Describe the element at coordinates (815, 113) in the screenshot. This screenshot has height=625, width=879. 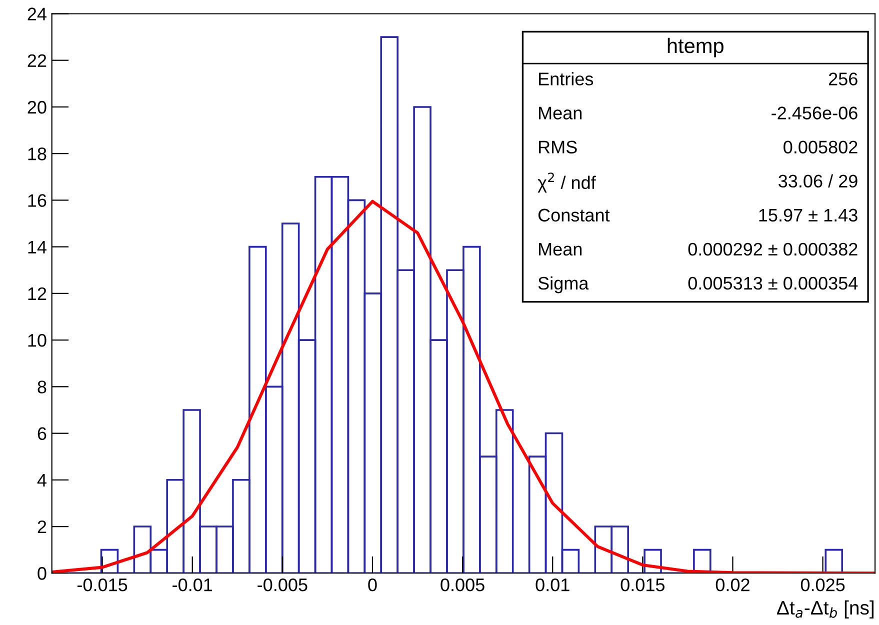
I see `annotation: -2.456e-06` at that location.